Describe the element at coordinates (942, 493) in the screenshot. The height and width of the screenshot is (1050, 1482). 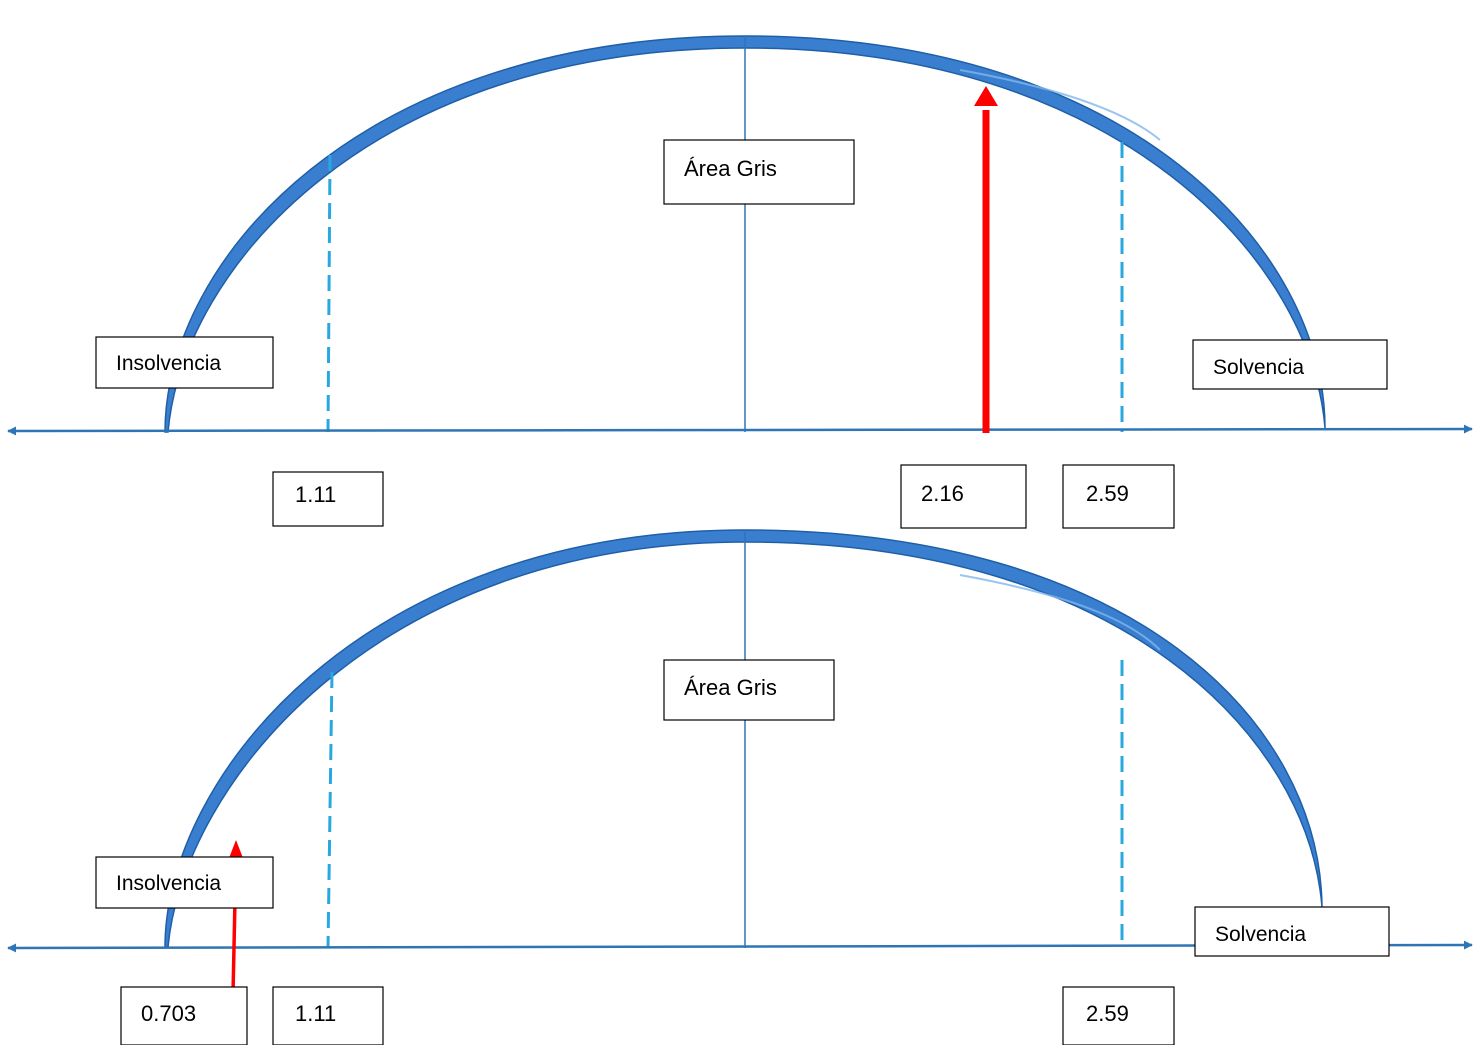
I see `score-value: 2.16` at that location.